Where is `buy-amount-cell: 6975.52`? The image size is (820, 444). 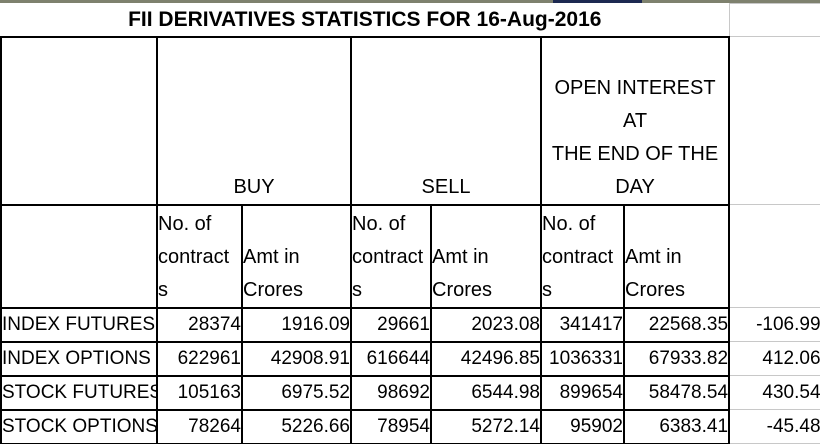 buy-amount-cell: 6975.52 is located at coordinates (296, 392).